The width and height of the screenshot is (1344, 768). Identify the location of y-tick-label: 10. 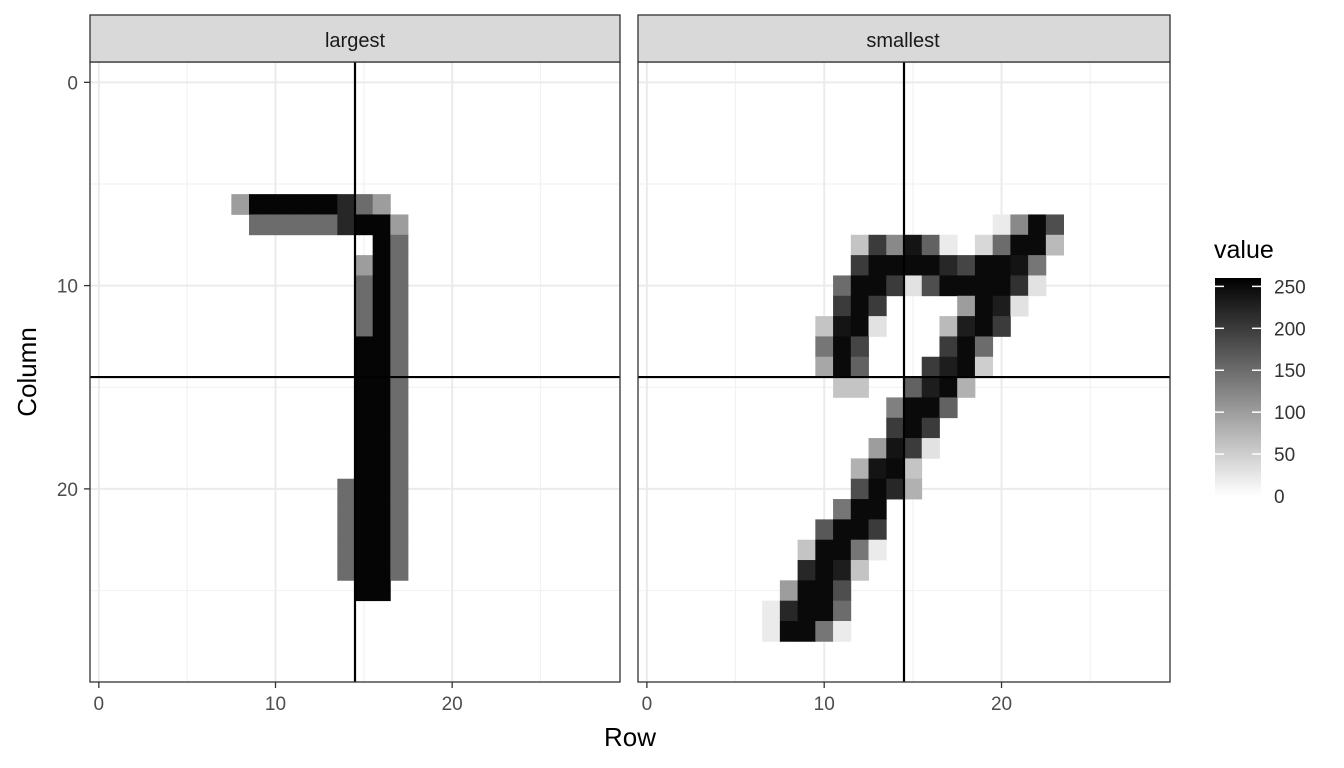
(67, 287).